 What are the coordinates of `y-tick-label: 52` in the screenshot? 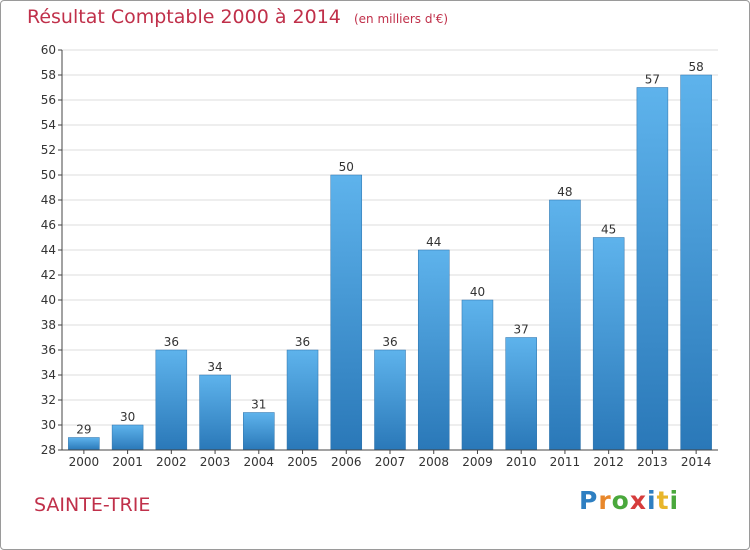 It's located at (48, 150).